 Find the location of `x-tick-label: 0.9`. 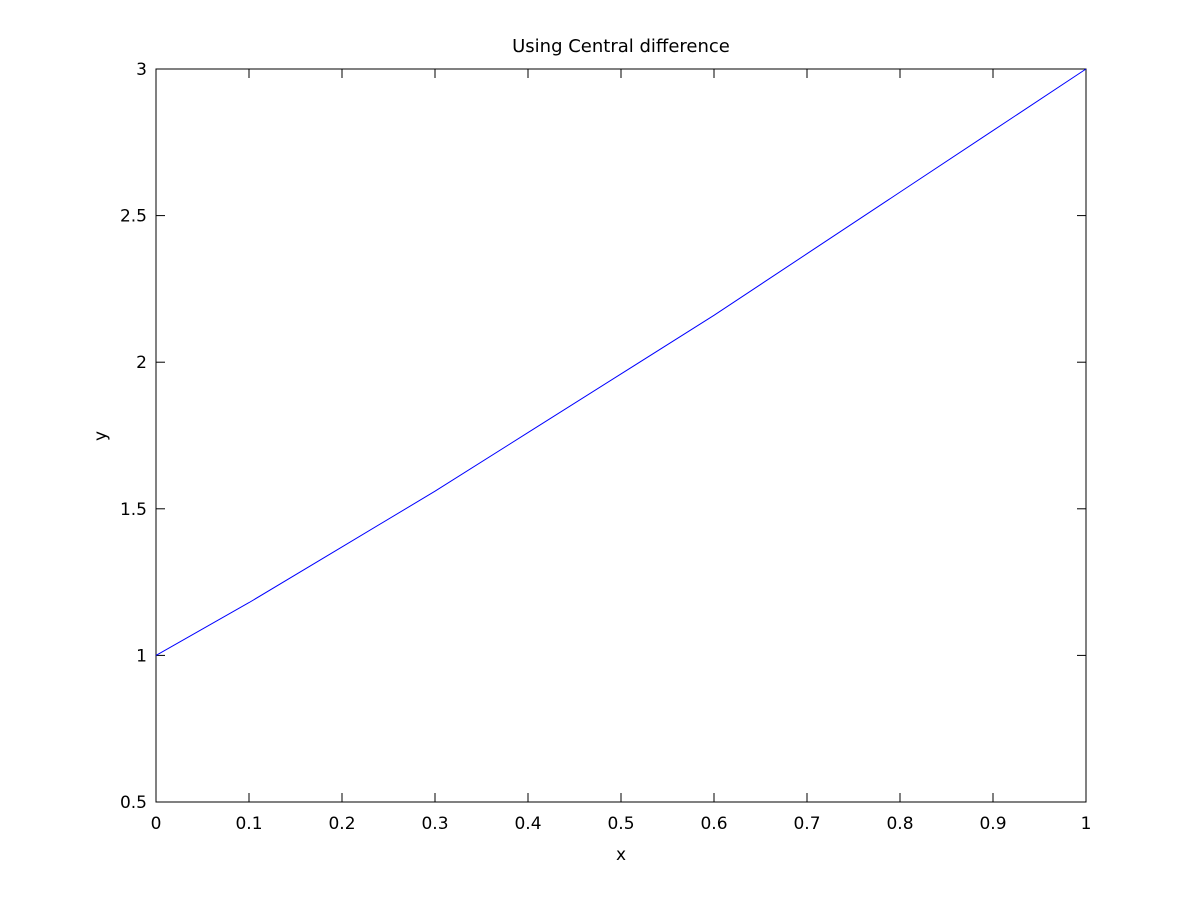

x-tick-label: 0.9 is located at coordinates (992, 824).